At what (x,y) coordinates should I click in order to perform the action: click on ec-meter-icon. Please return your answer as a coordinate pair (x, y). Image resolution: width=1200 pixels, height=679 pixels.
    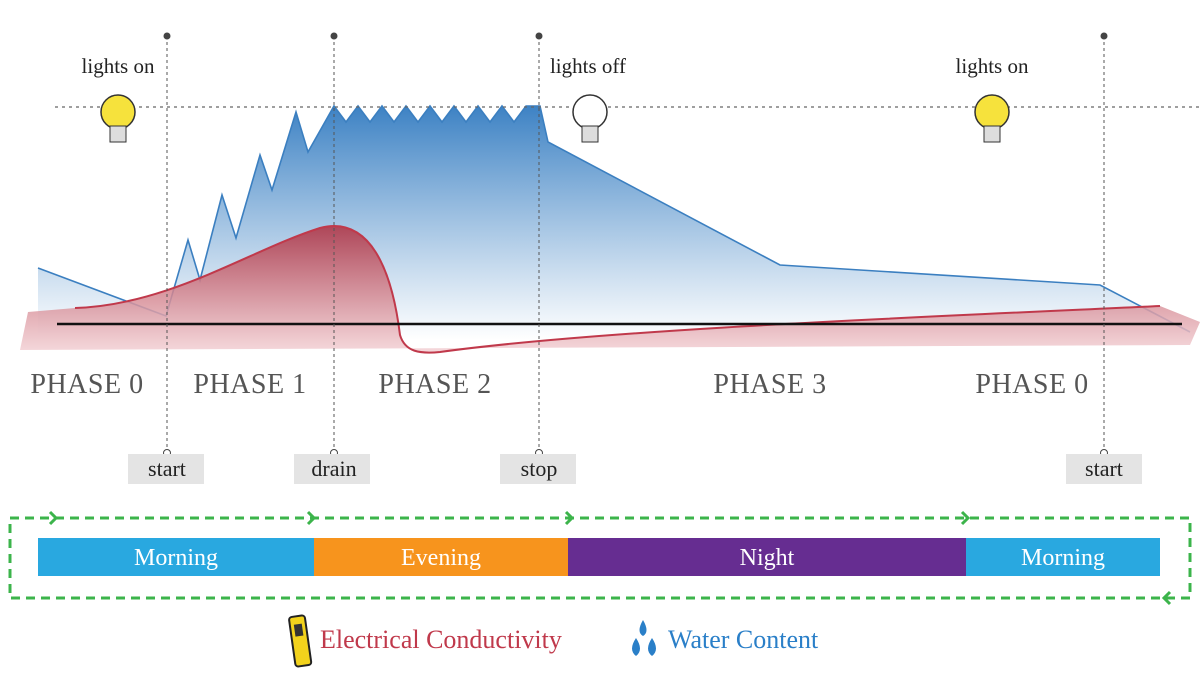
    Looking at the image, I should click on (300, 641).